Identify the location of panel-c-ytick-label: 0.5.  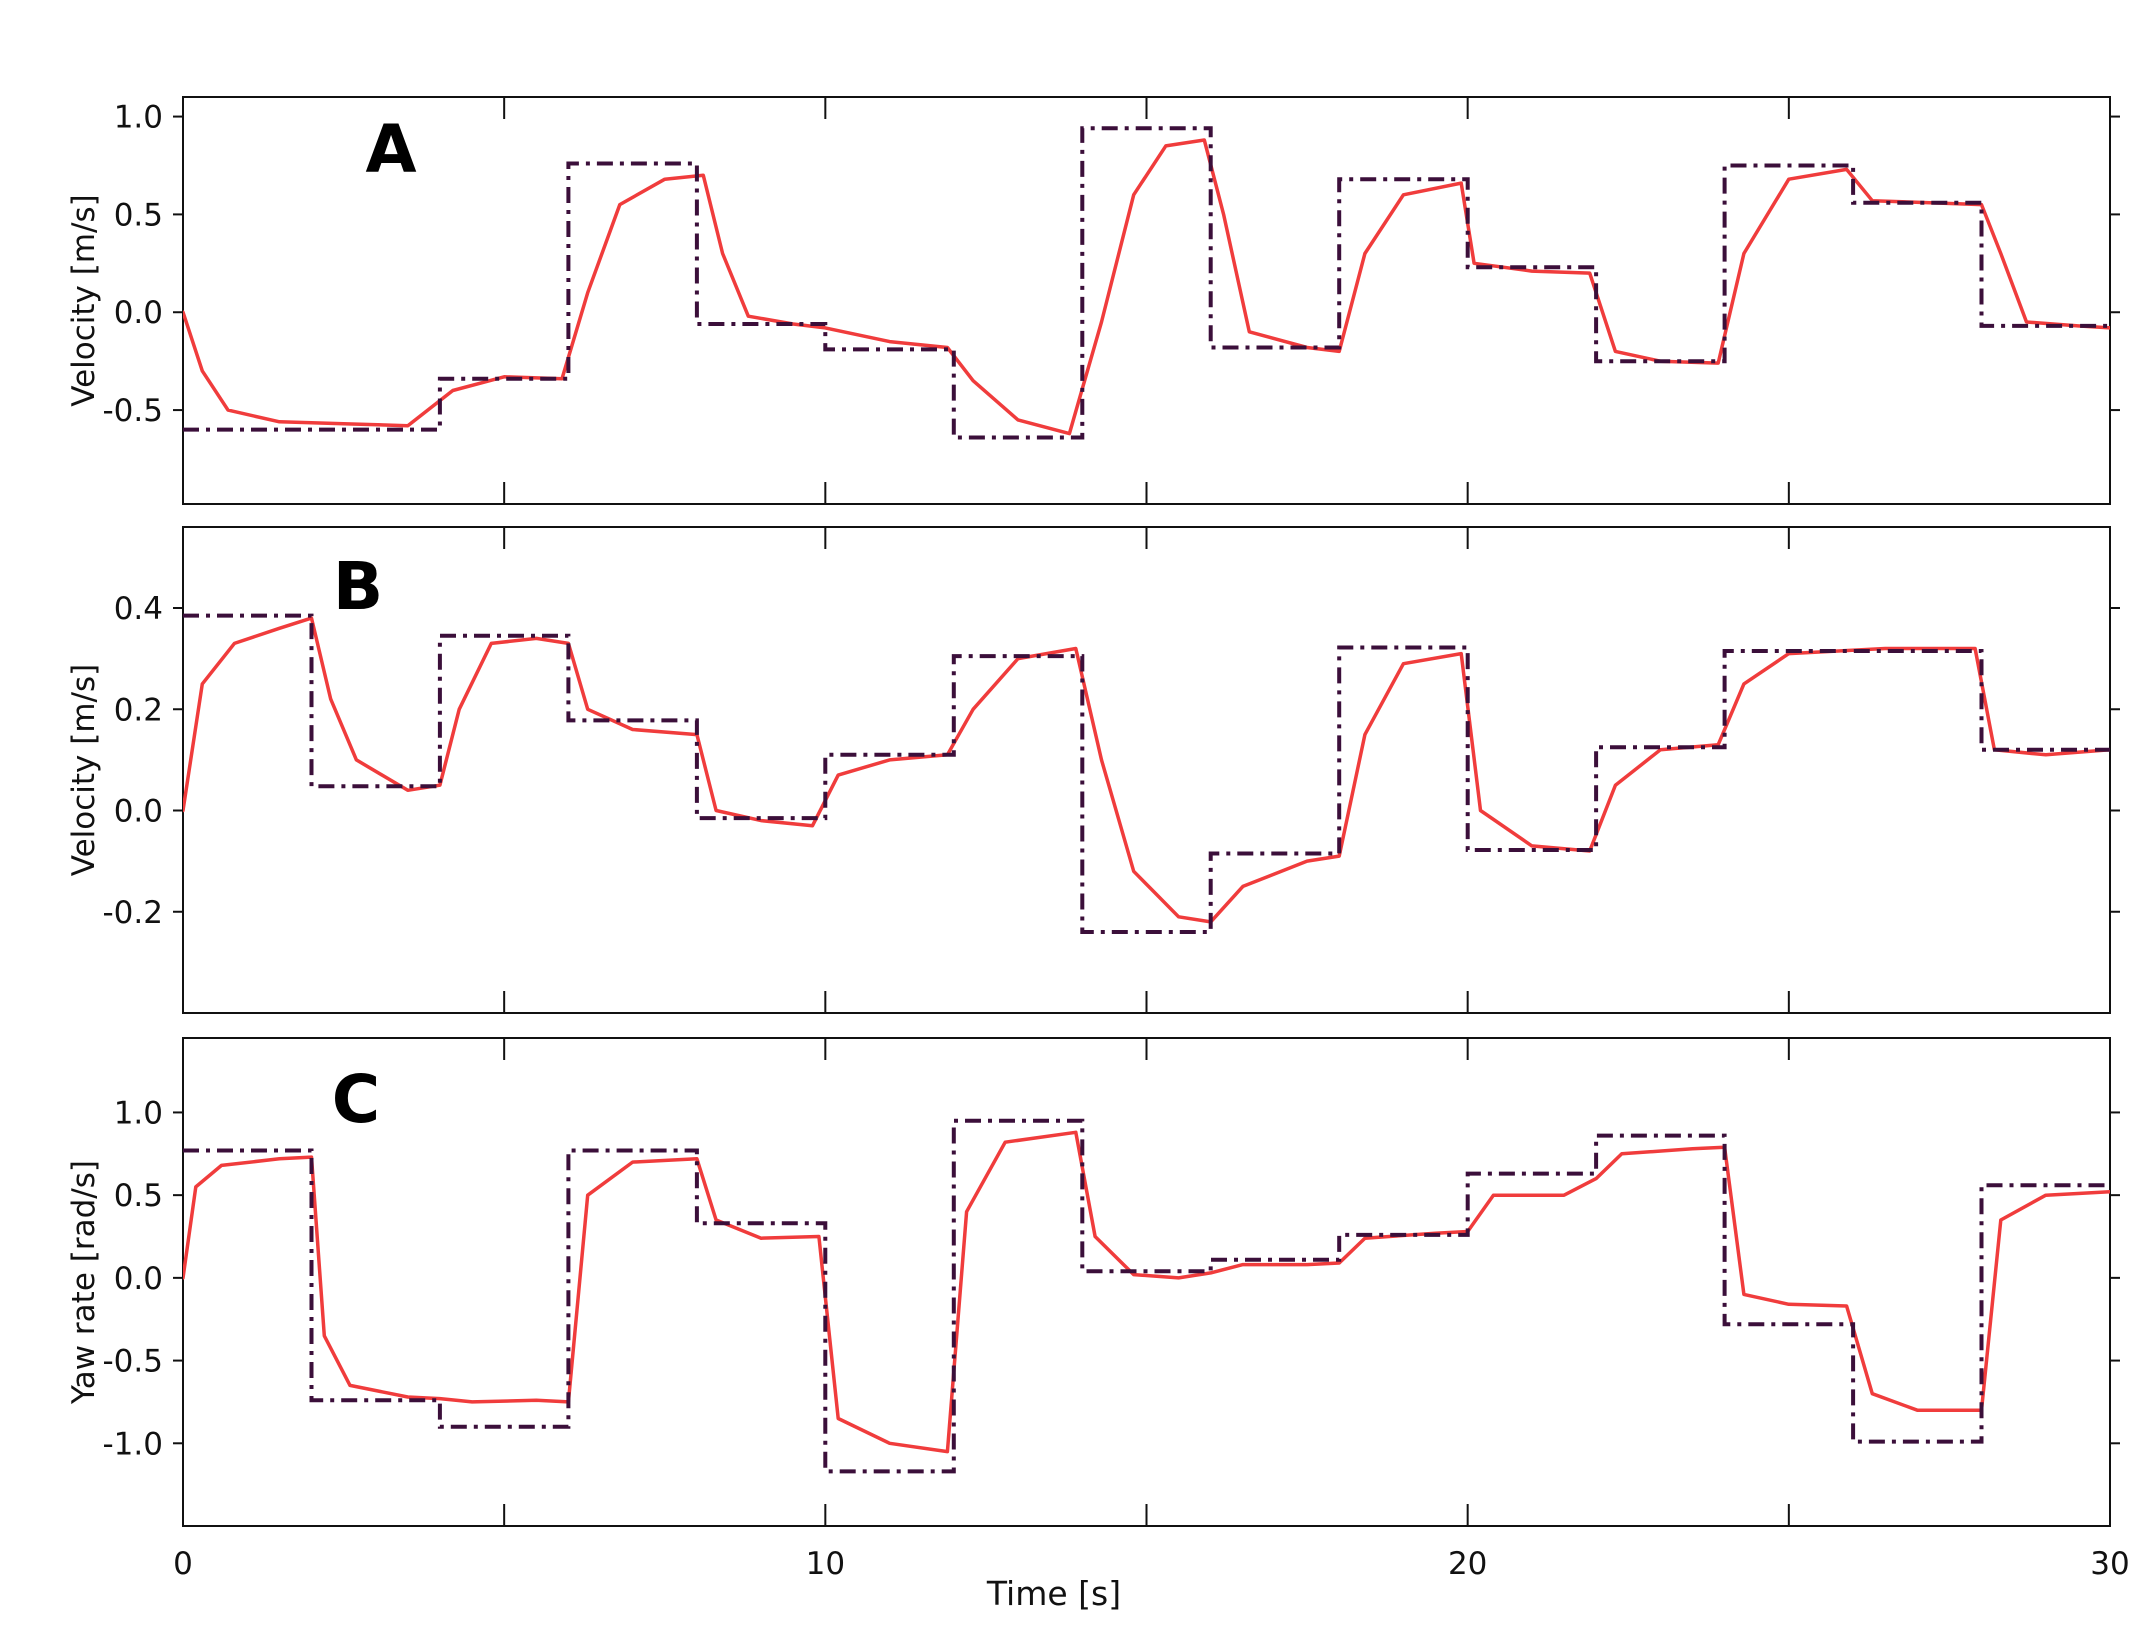
(138, 1196).